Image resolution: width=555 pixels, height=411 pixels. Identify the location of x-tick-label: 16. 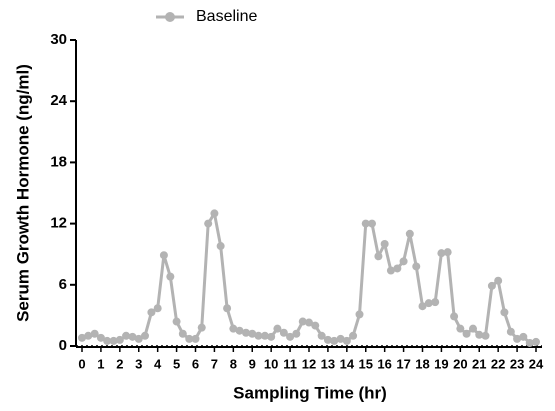
(384, 363).